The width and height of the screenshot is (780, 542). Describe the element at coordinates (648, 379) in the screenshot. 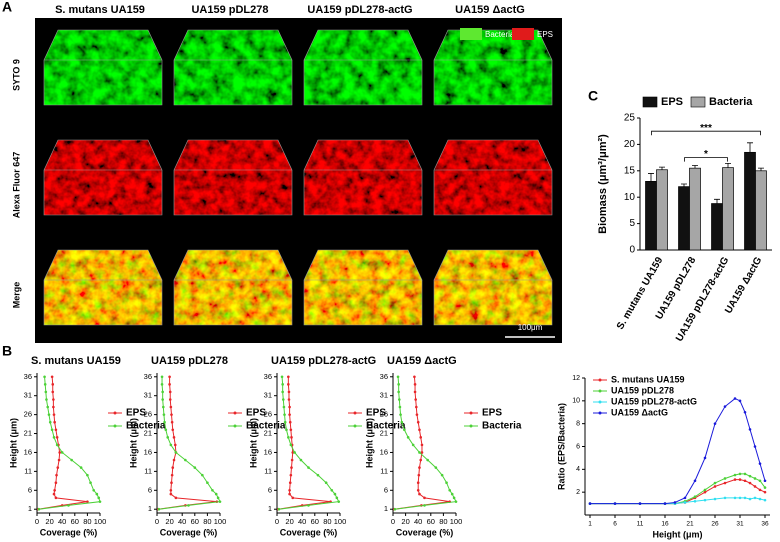

I see `legend-label: S. mutans UA159` at that location.